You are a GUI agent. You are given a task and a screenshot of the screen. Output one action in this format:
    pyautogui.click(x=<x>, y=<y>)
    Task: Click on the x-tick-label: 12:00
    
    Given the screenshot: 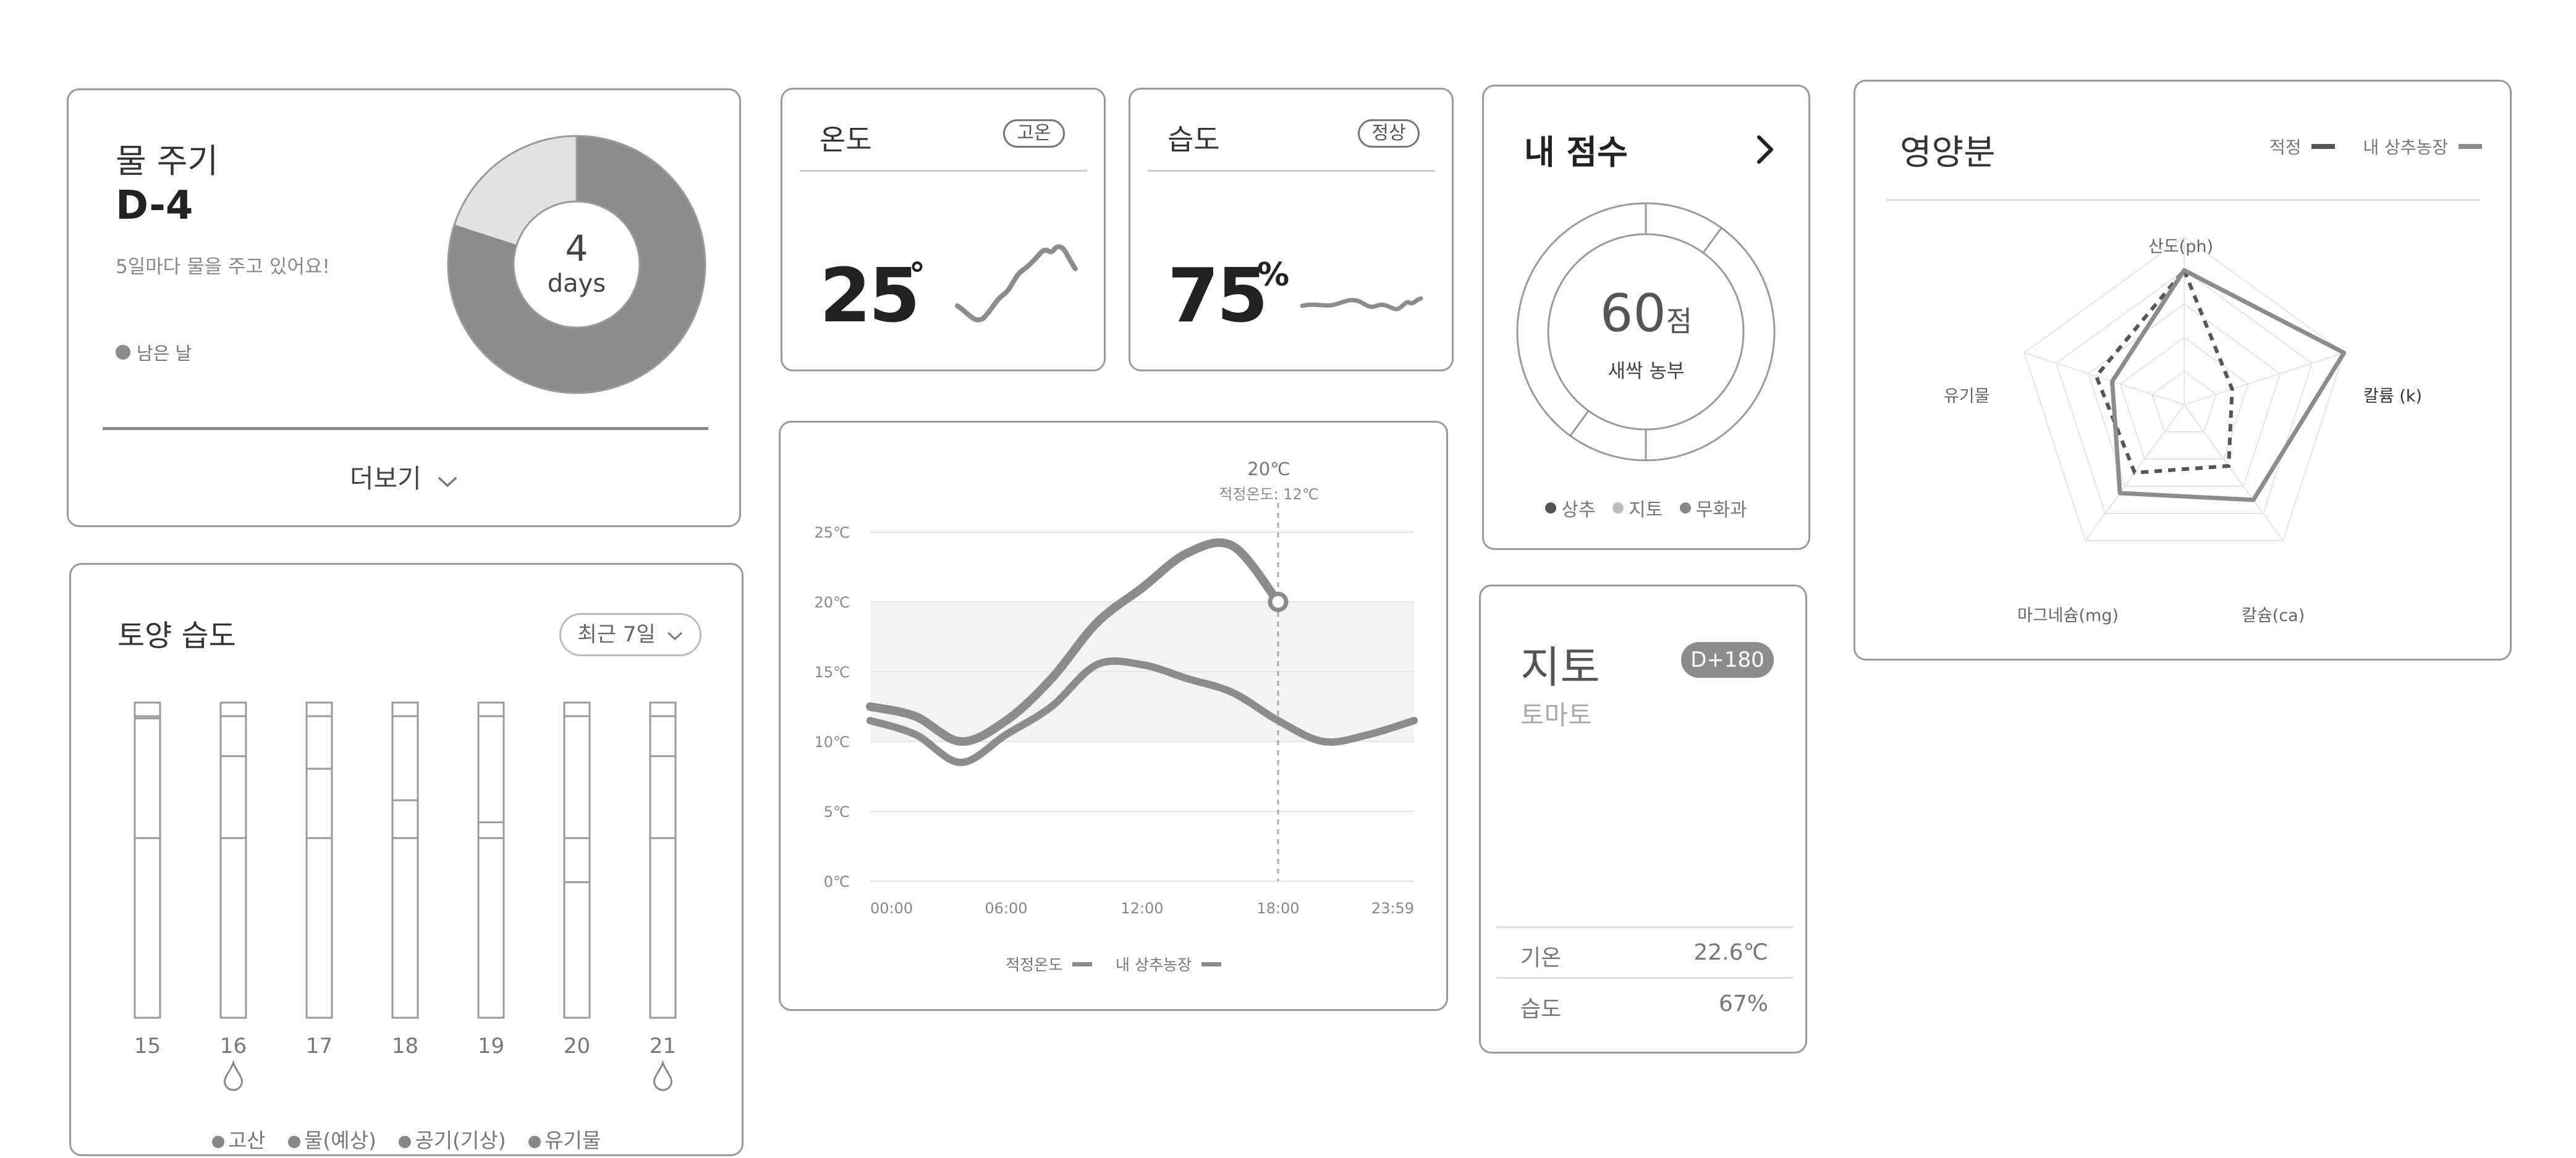 What is the action you would take?
    pyautogui.click(x=1142, y=909)
    